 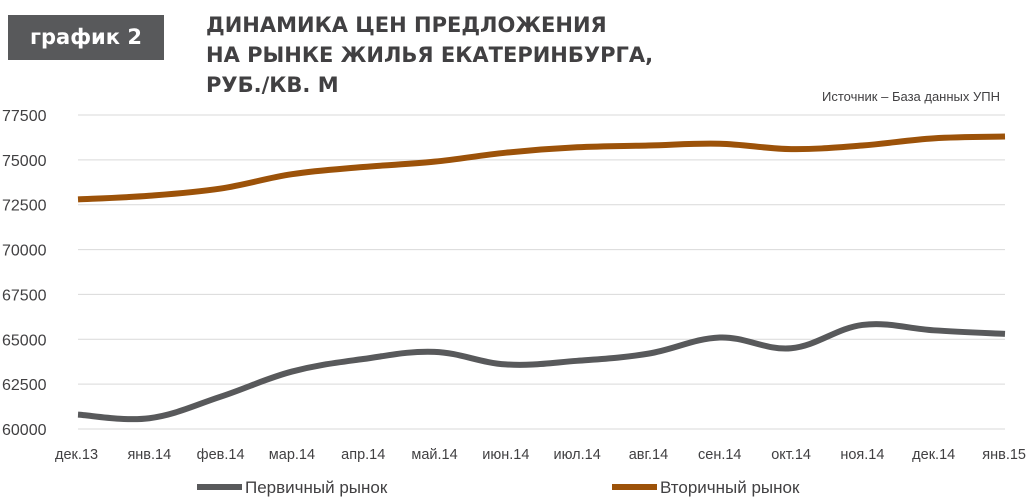 I want to click on y-tick-label: 60000, so click(x=24, y=430).